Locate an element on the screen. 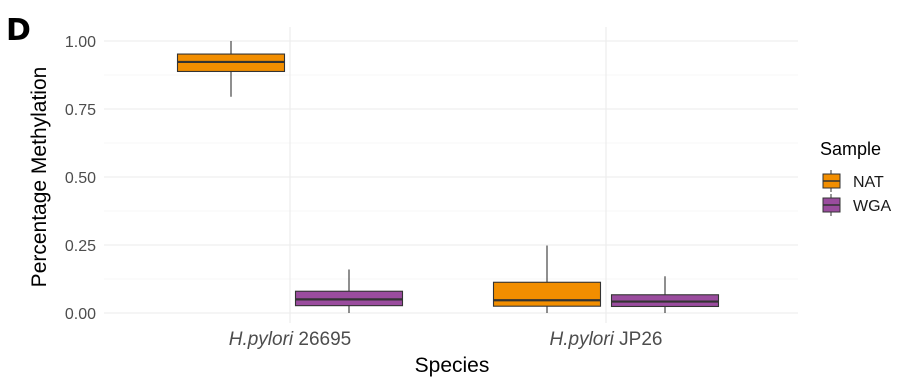  x-tick-label: H.pylori 26695 is located at coordinates (290, 339).